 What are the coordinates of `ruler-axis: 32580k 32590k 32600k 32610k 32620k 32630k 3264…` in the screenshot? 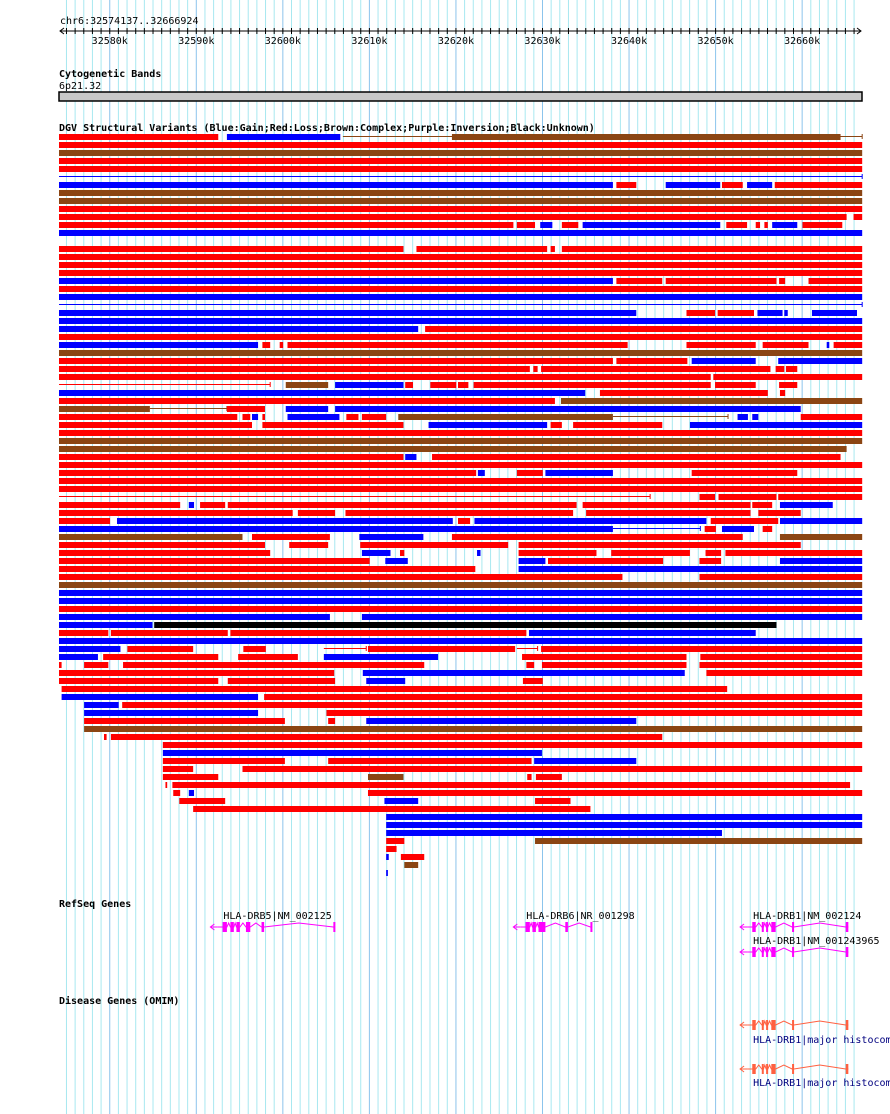 It's located at (460, 37).